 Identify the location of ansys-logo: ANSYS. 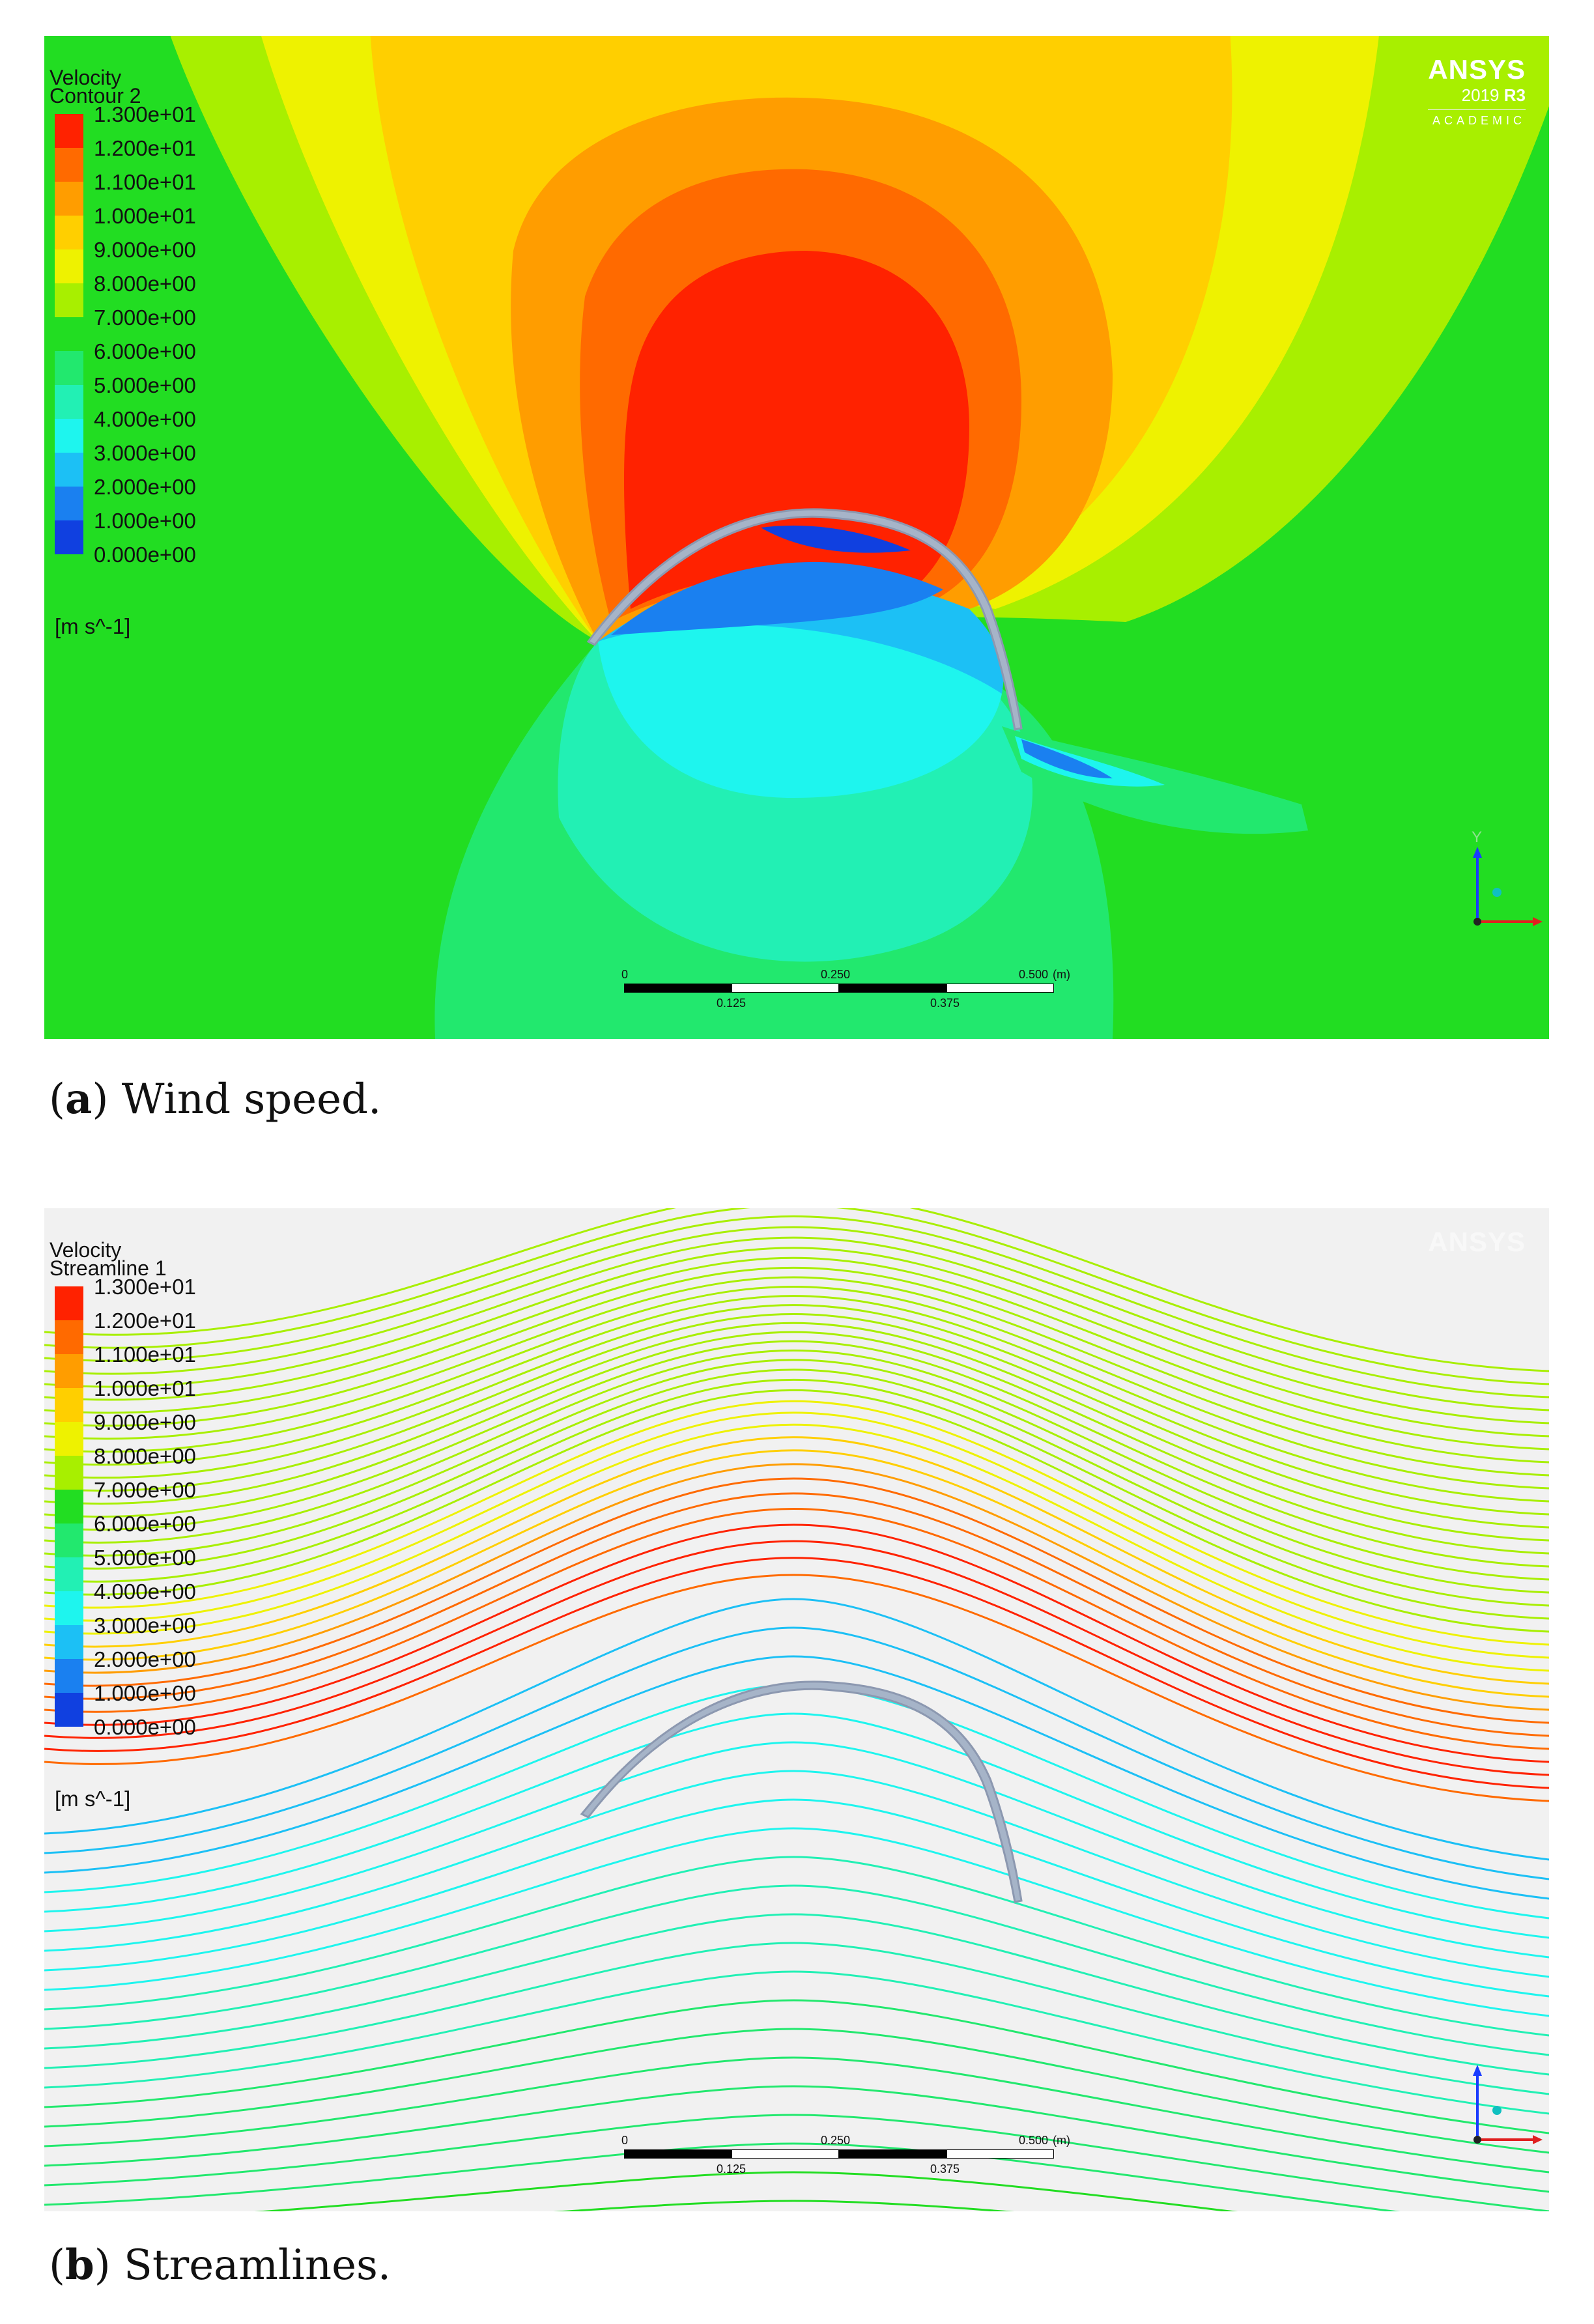
(1477, 1242).